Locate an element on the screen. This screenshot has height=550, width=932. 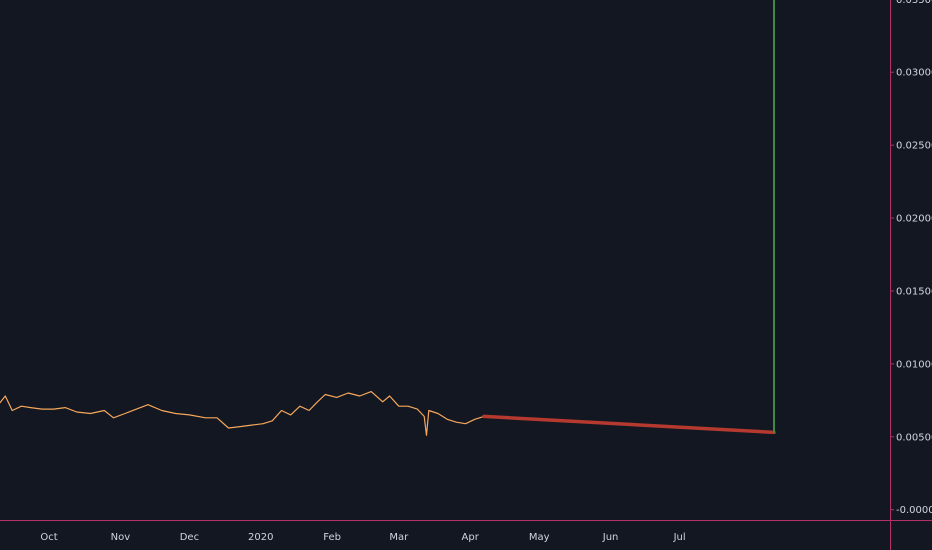
y-tick-label: 0.030000 is located at coordinates (914, 73).